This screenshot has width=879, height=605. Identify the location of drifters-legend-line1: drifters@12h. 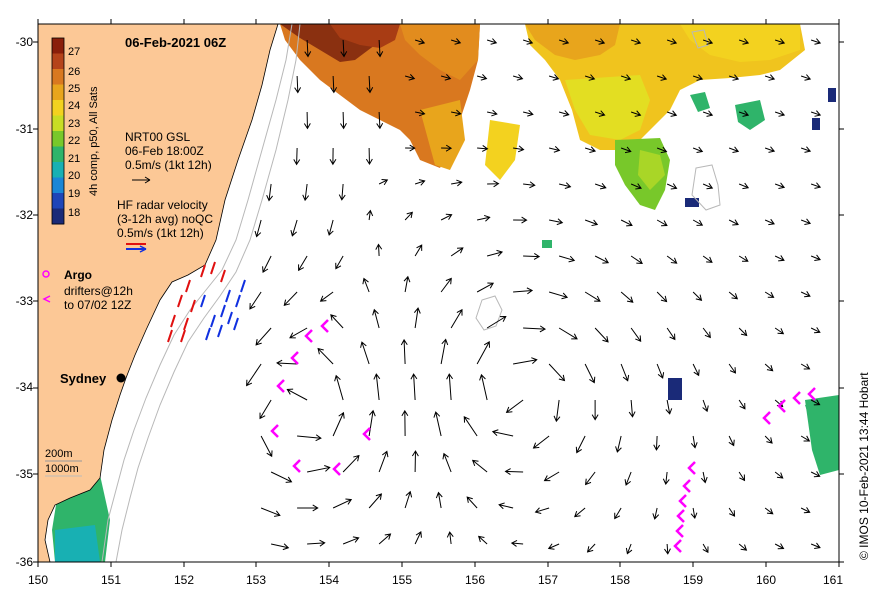
(98, 291).